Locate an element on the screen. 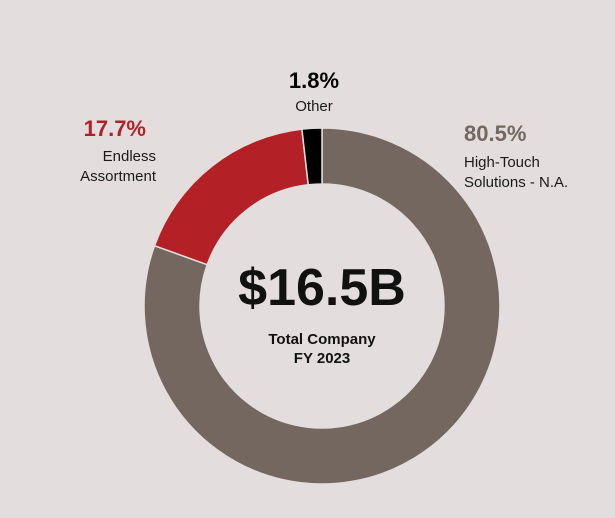 The image size is (615, 518). slice-percent-other: 1.8% is located at coordinates (314, 80).